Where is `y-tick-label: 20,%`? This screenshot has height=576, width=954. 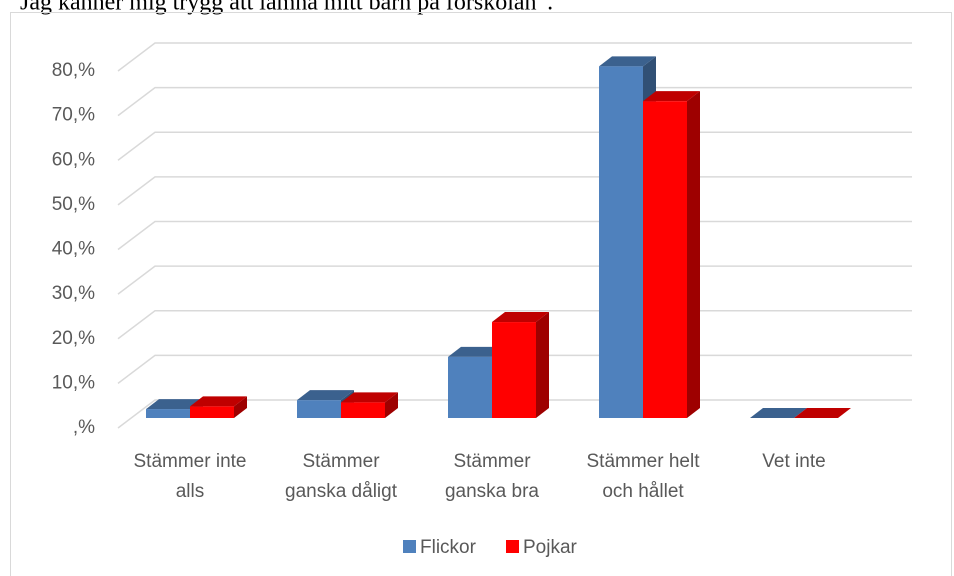
y-tick-label: 20,% is located at coordinates (73, 338).